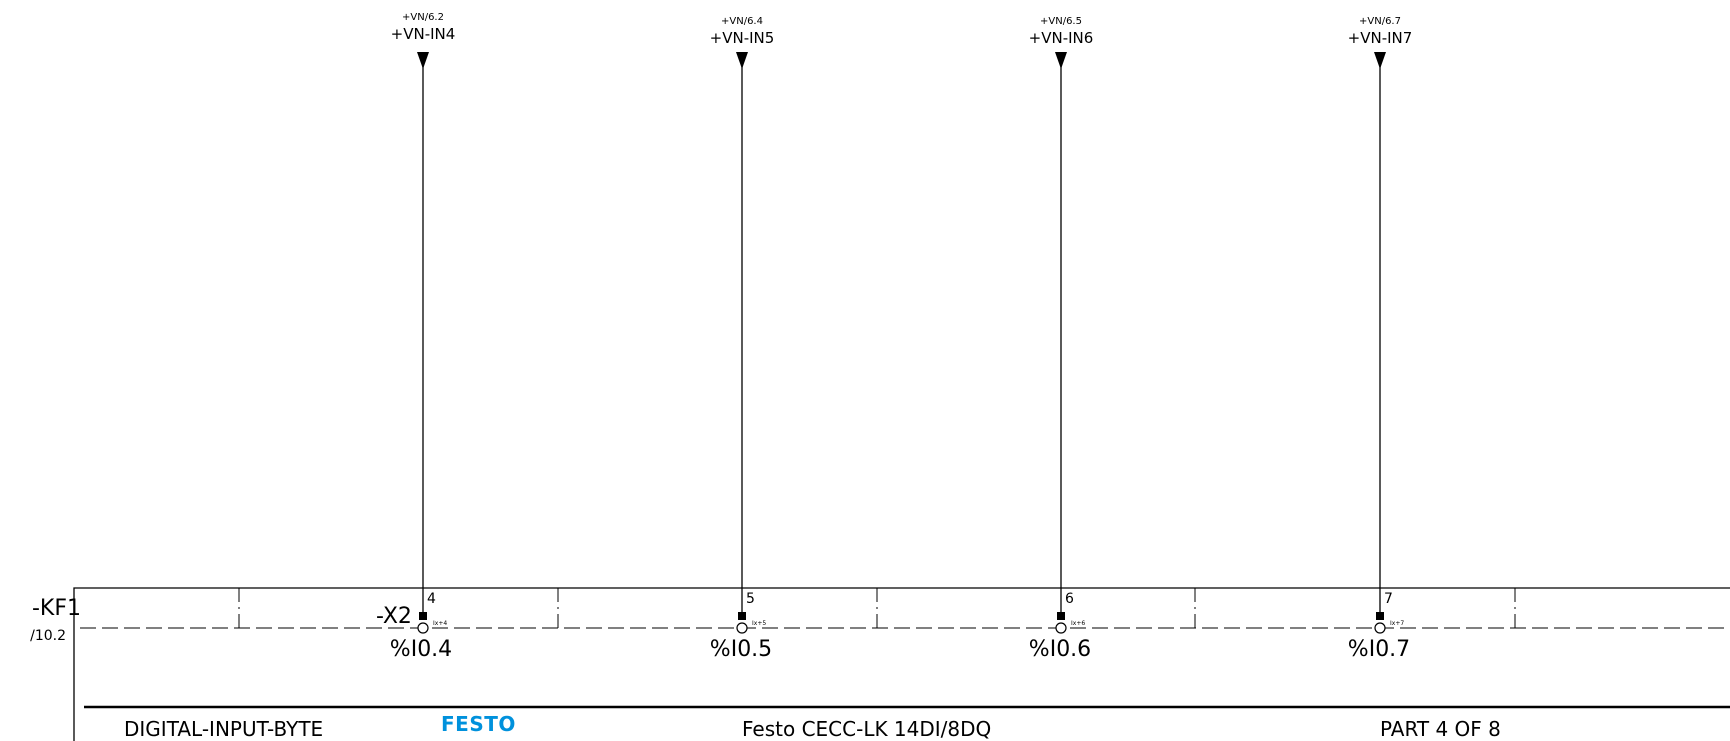 The width and height of the screenshot is (1730, 741). Describe the element at coordinates (431, 599) in the screenshot. I see `pin-number: 4` at that location.